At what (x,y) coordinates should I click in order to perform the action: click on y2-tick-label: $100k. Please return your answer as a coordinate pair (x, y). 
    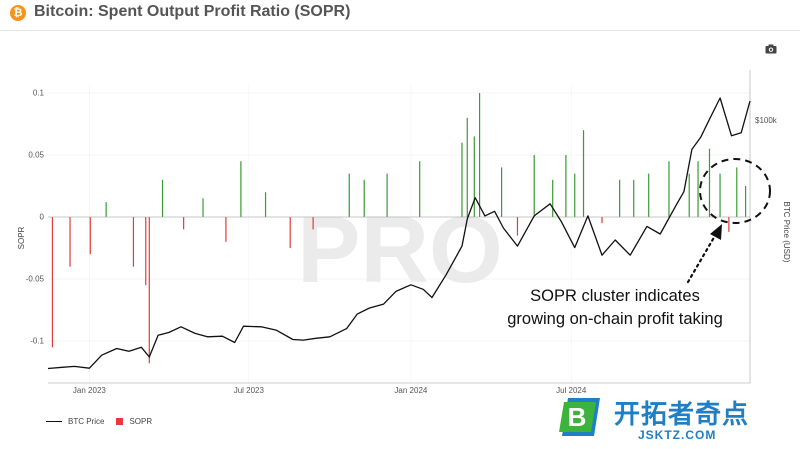
    Looking at the image, I should click on (766, 120).